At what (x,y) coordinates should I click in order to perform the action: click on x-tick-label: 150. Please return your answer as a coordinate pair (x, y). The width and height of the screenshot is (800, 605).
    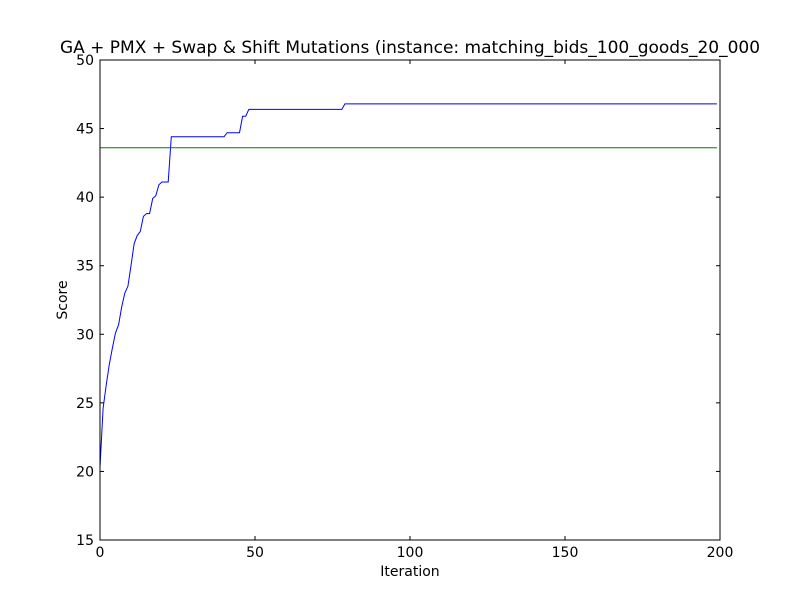
    Looking at the image, I should click on (565, 553).